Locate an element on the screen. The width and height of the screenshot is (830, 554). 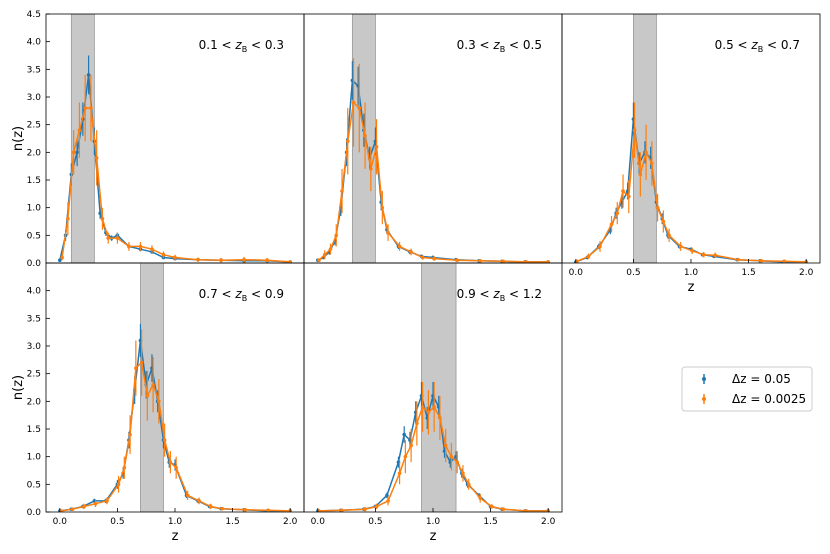
annotation: 0.7 < zB < 0.9 is located at coordinates (241, 295).